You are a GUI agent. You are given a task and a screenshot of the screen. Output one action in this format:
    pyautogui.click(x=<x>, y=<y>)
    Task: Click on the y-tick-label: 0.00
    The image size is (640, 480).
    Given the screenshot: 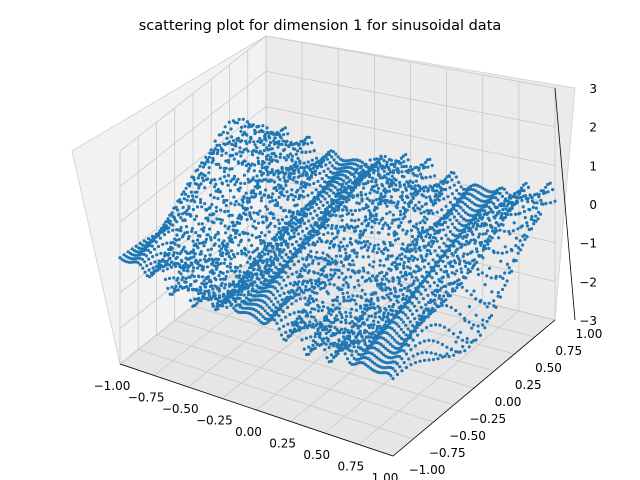 What is the action you would take?
    pyautogui.click(x=508, y=402)
    